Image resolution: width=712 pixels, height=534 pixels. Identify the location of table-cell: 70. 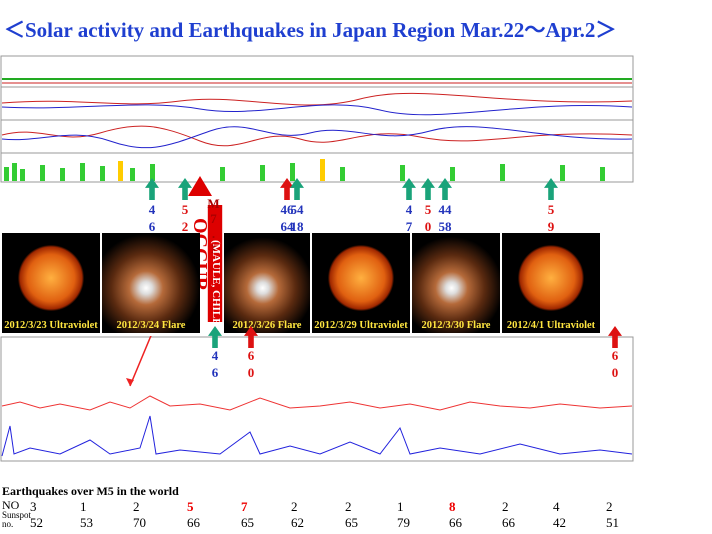
(139, 522).